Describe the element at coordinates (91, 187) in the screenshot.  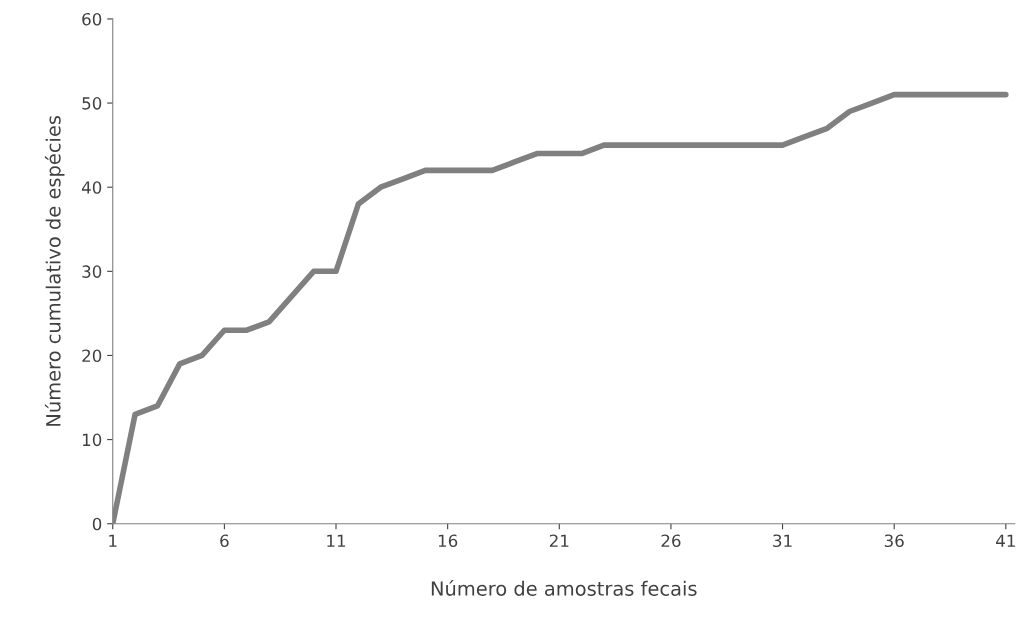
I see `y-tick-label: 40` at that location.